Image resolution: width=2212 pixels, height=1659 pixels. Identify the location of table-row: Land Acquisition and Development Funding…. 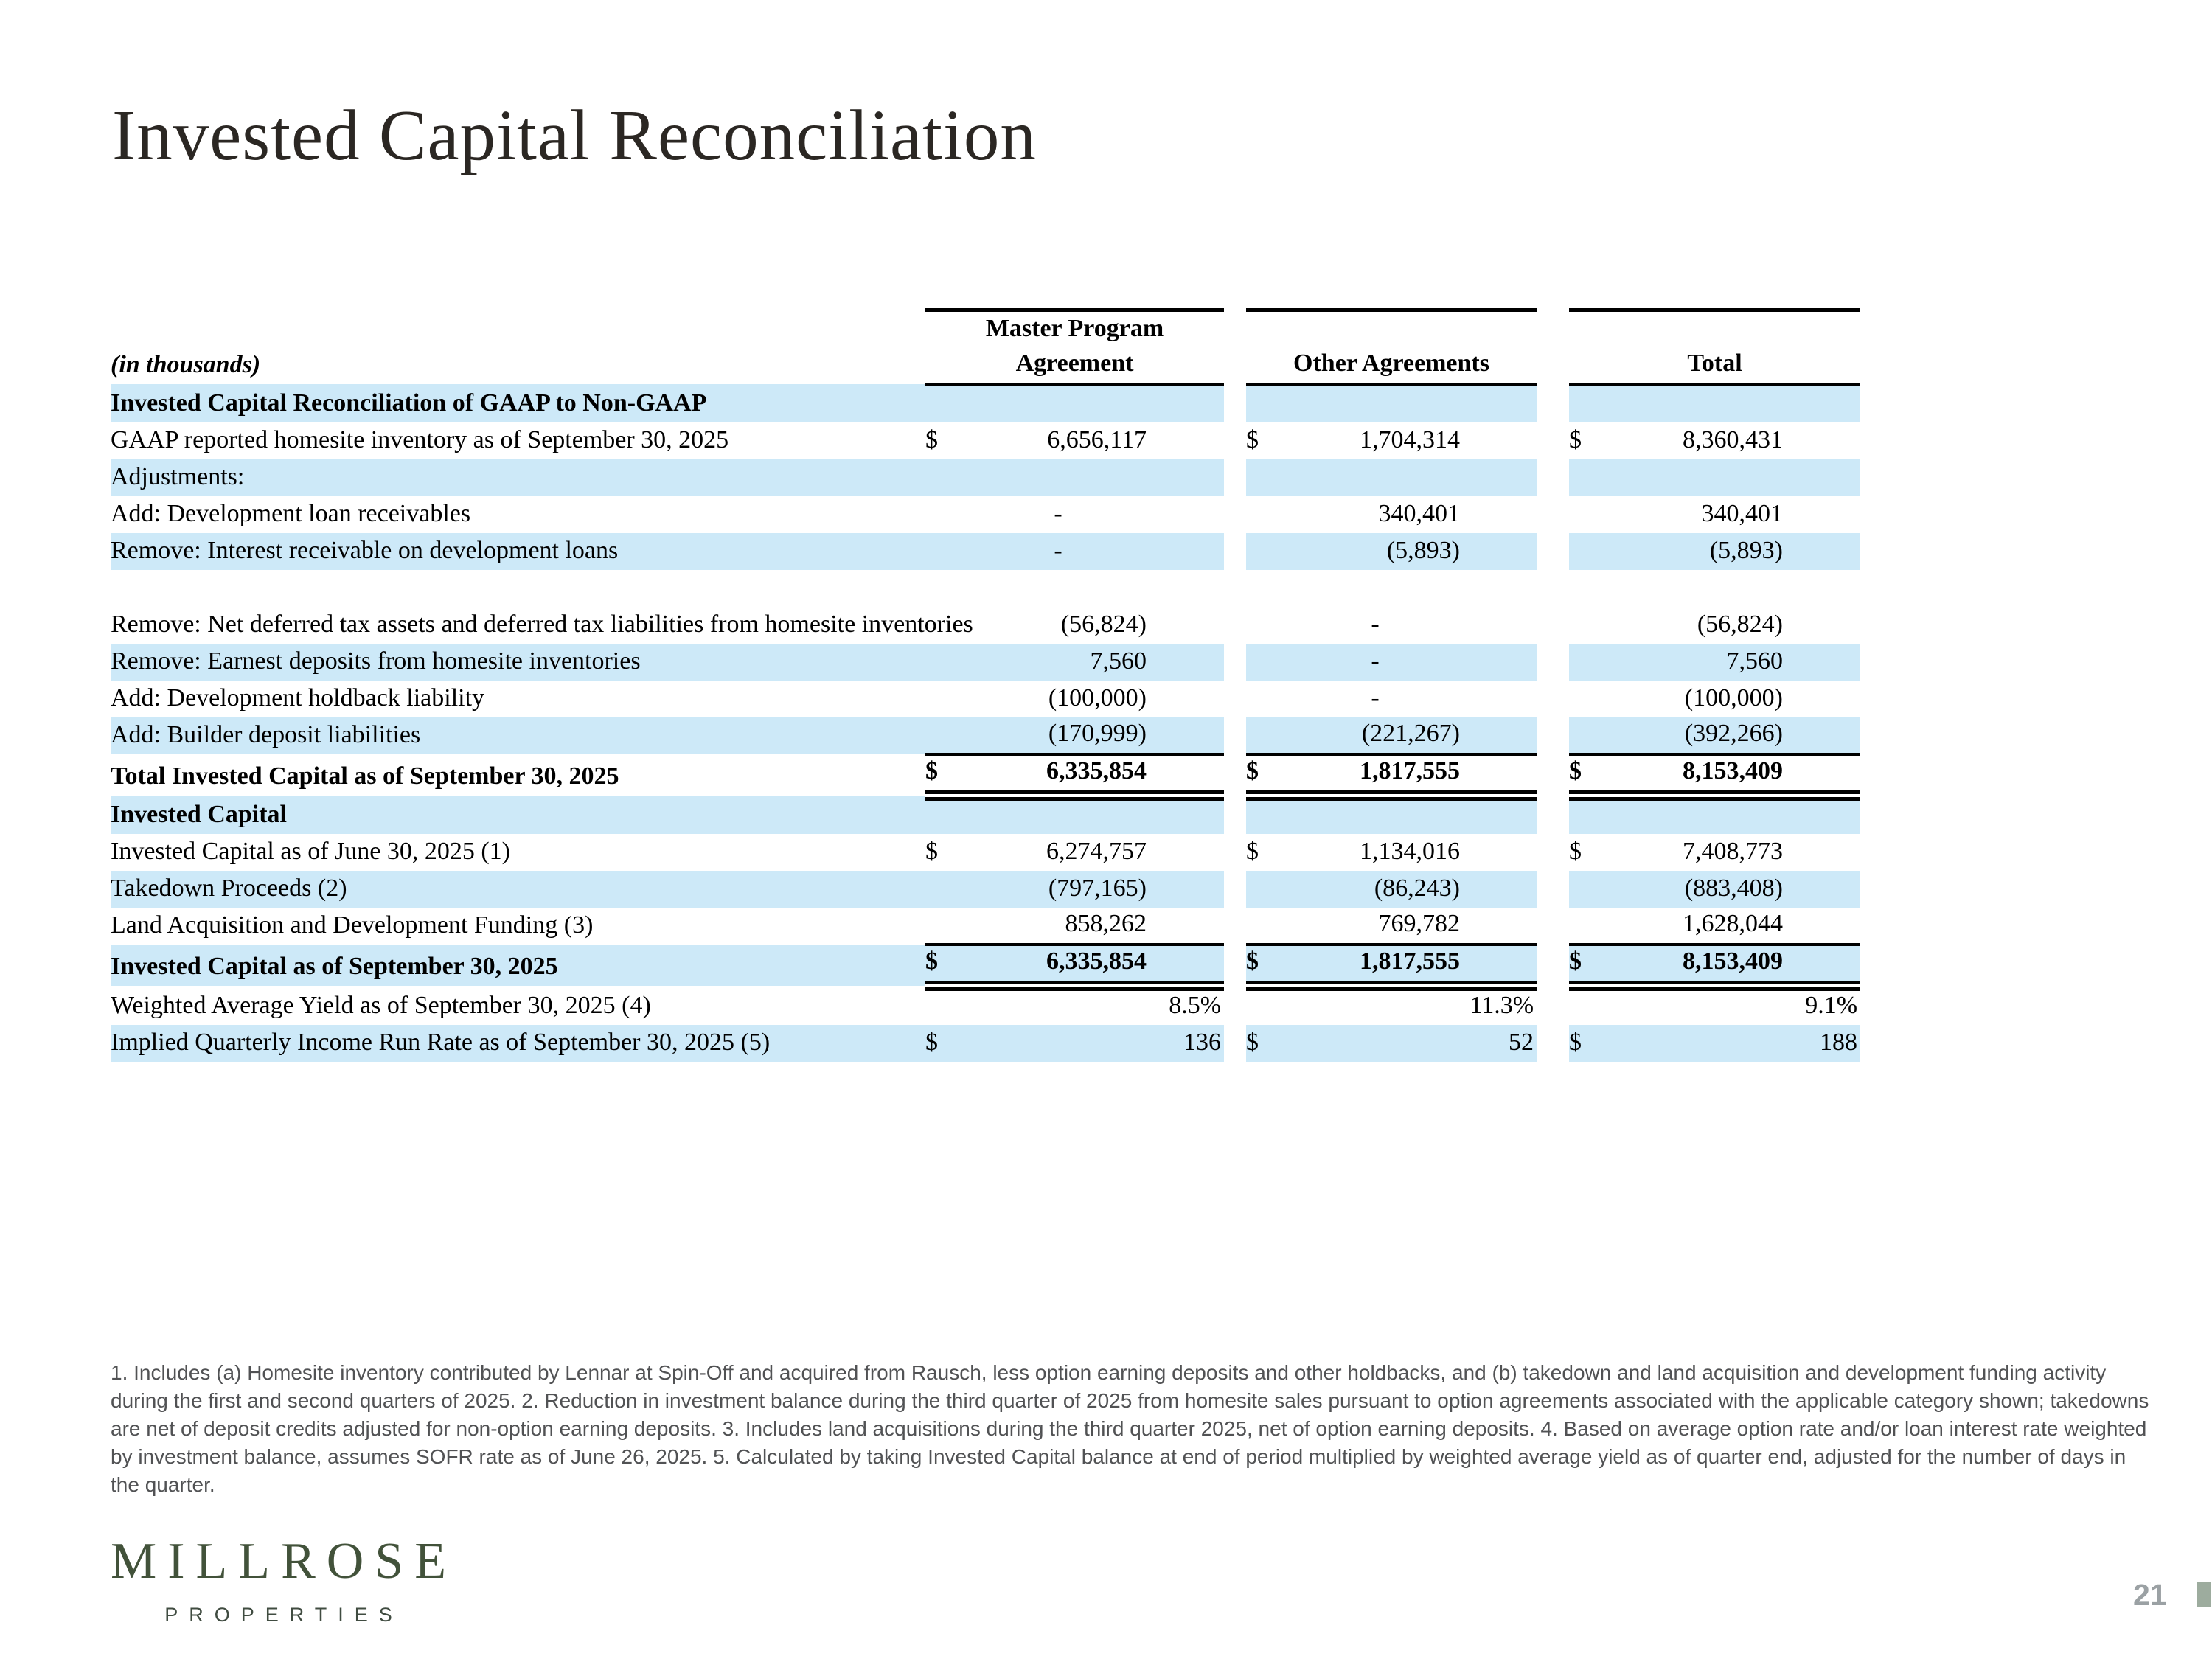
(986, 926).